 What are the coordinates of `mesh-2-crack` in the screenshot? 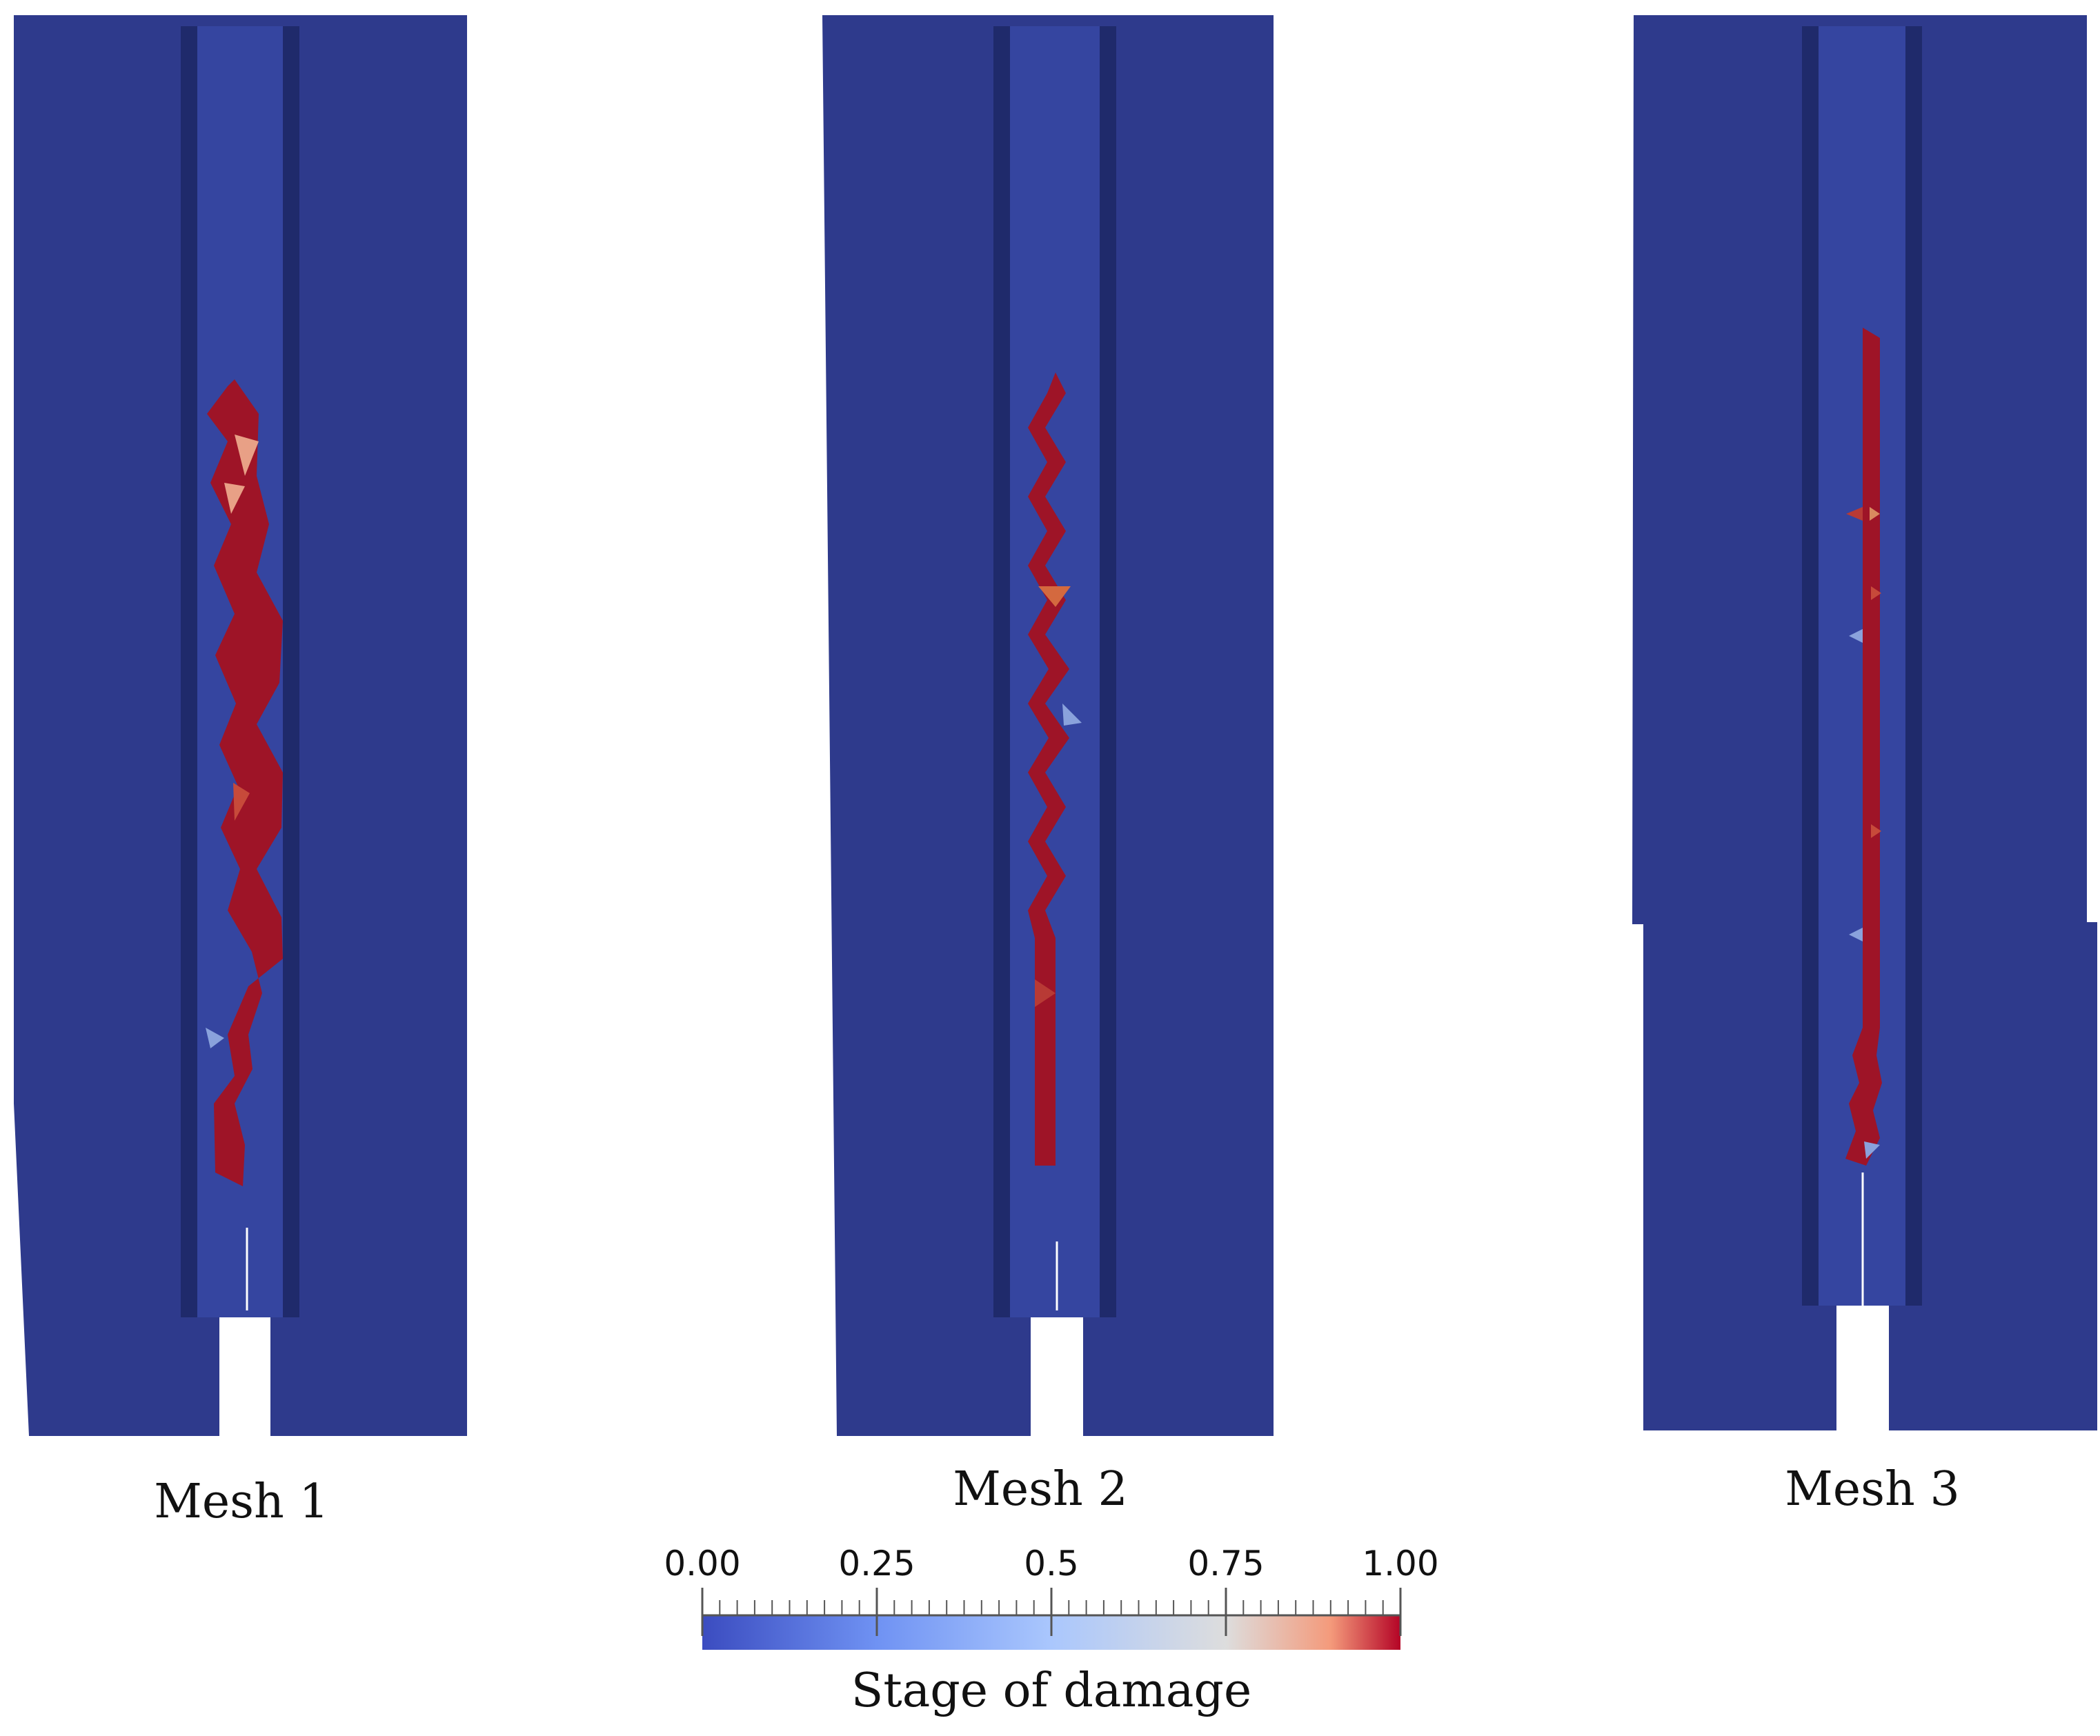 It's located at (1048, 769).